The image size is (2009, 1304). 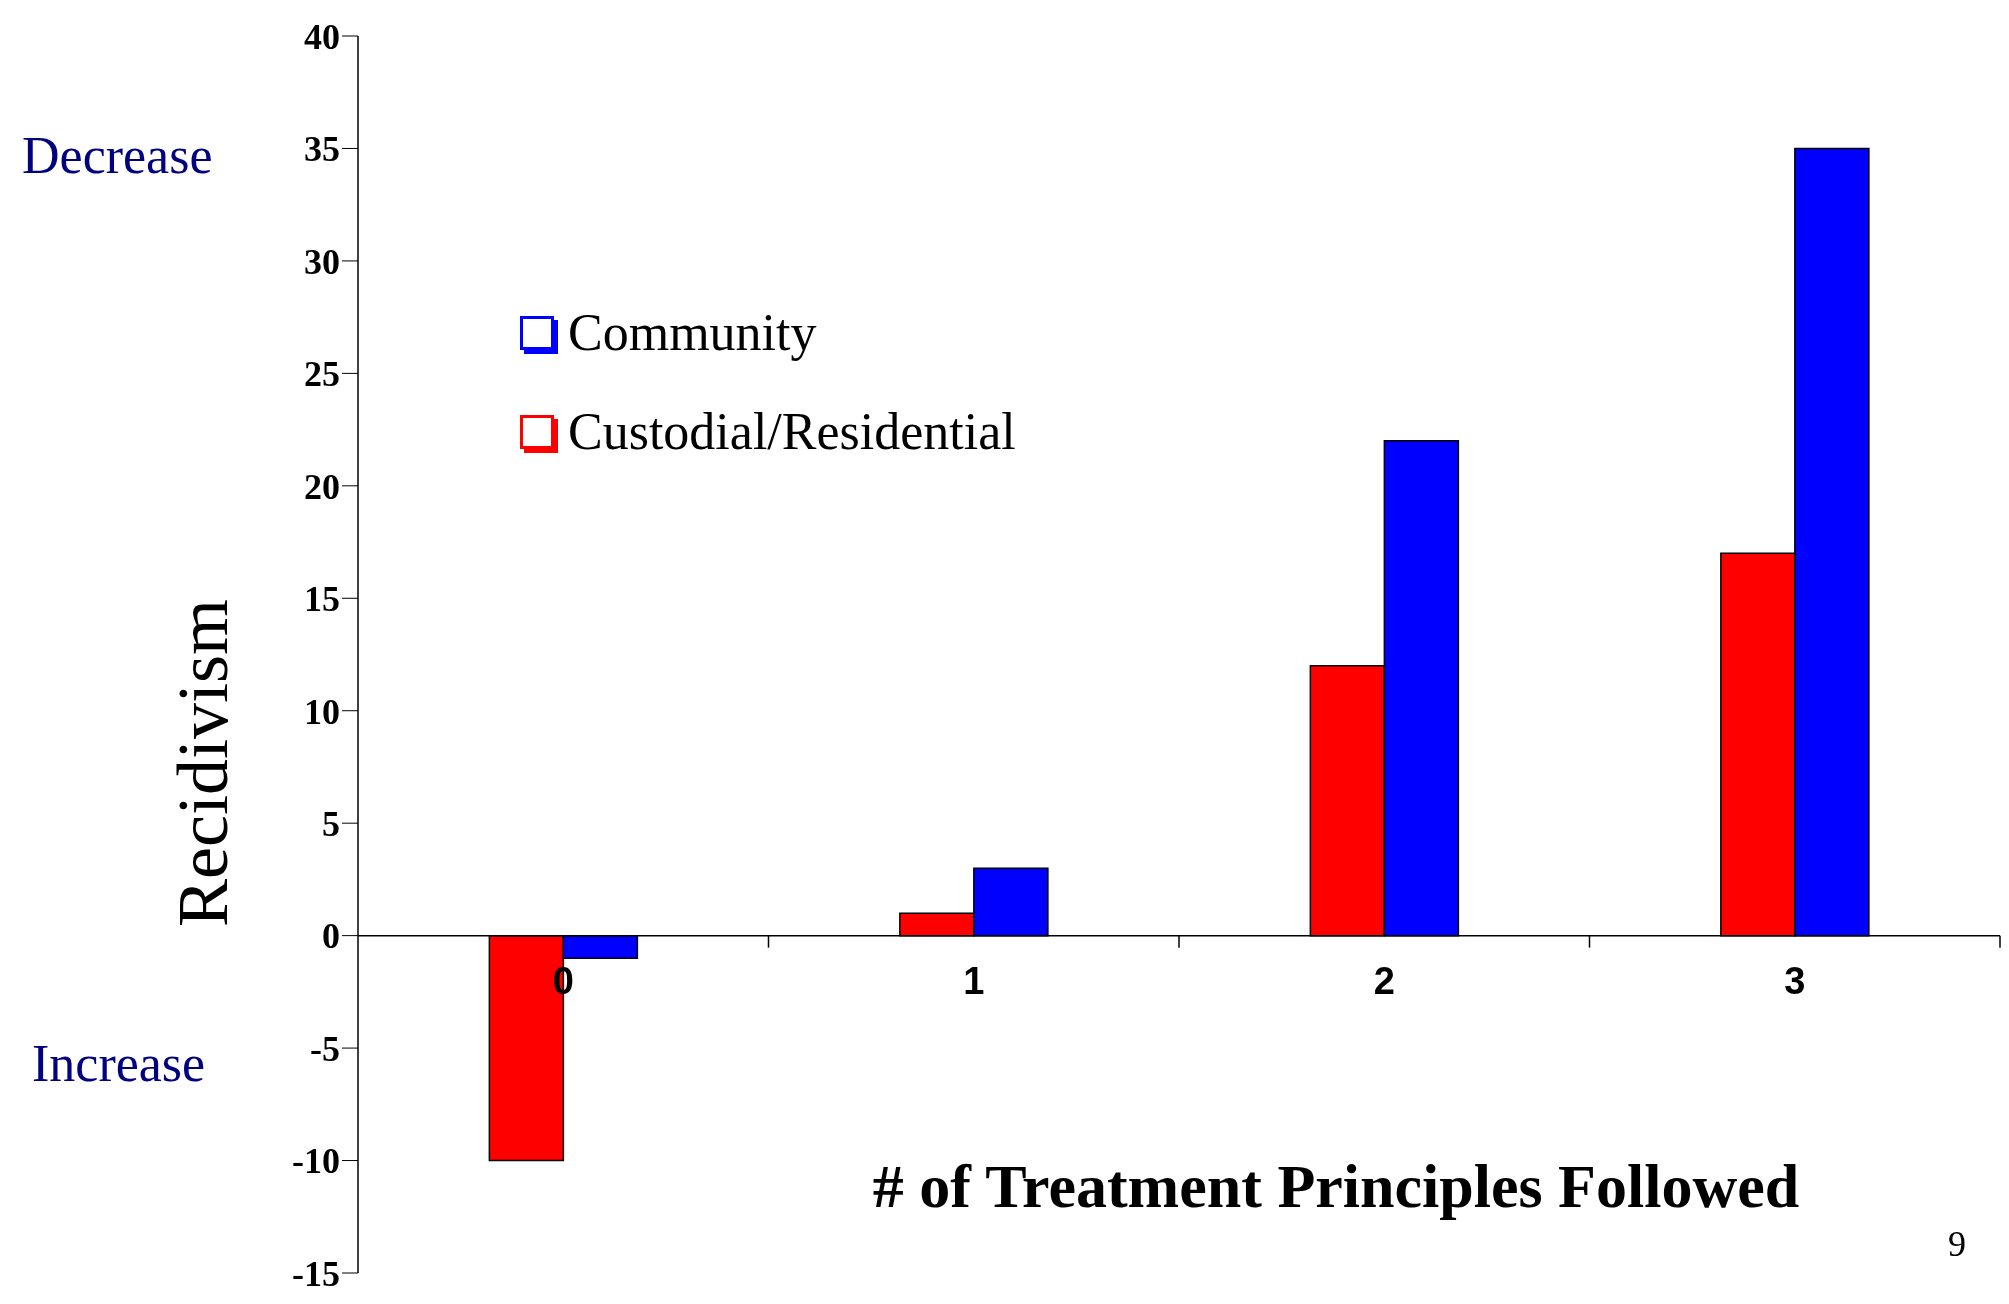 I want to click on y-axis-title: Recidivism, so click(x=202, y=763).